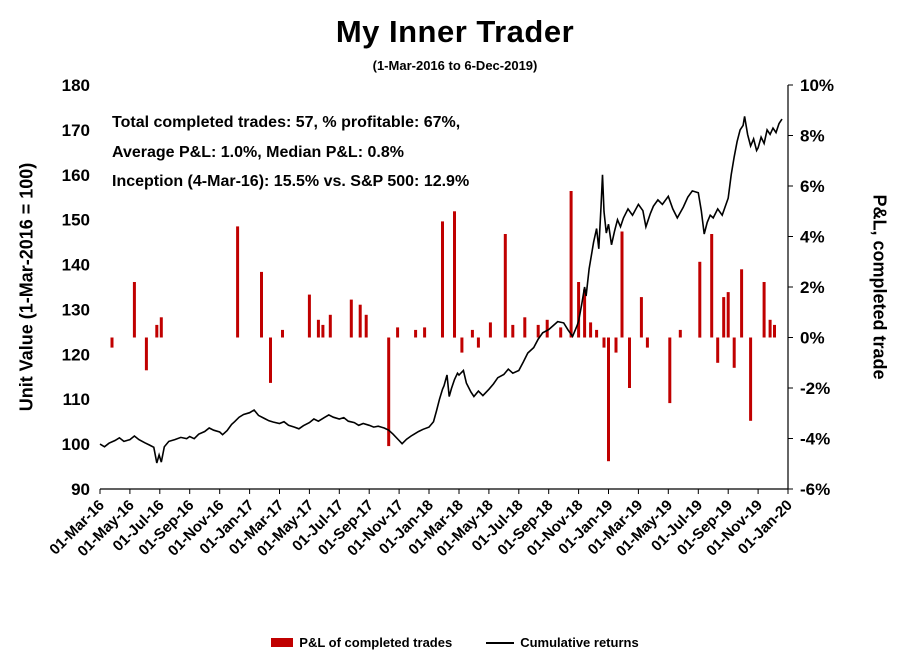 The image size is (910, 662). Describe the element at coordinates (815, 489) in the screenshot. I see `right-axis-tick-label: -6%` at that location.